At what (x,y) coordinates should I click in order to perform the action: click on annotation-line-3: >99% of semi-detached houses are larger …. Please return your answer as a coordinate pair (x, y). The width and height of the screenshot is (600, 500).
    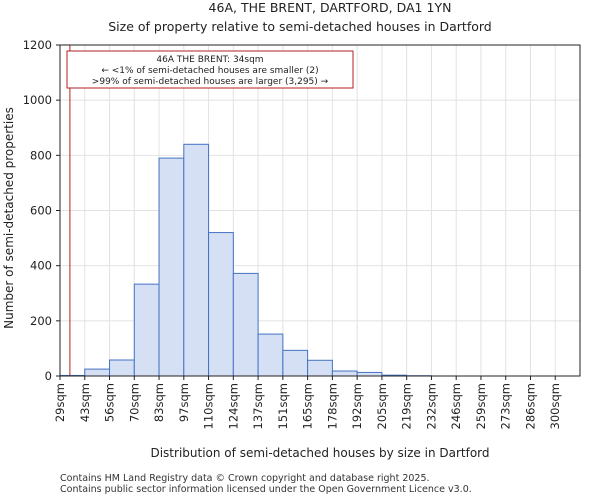
    Looking at the image, I should click on (210, 82).